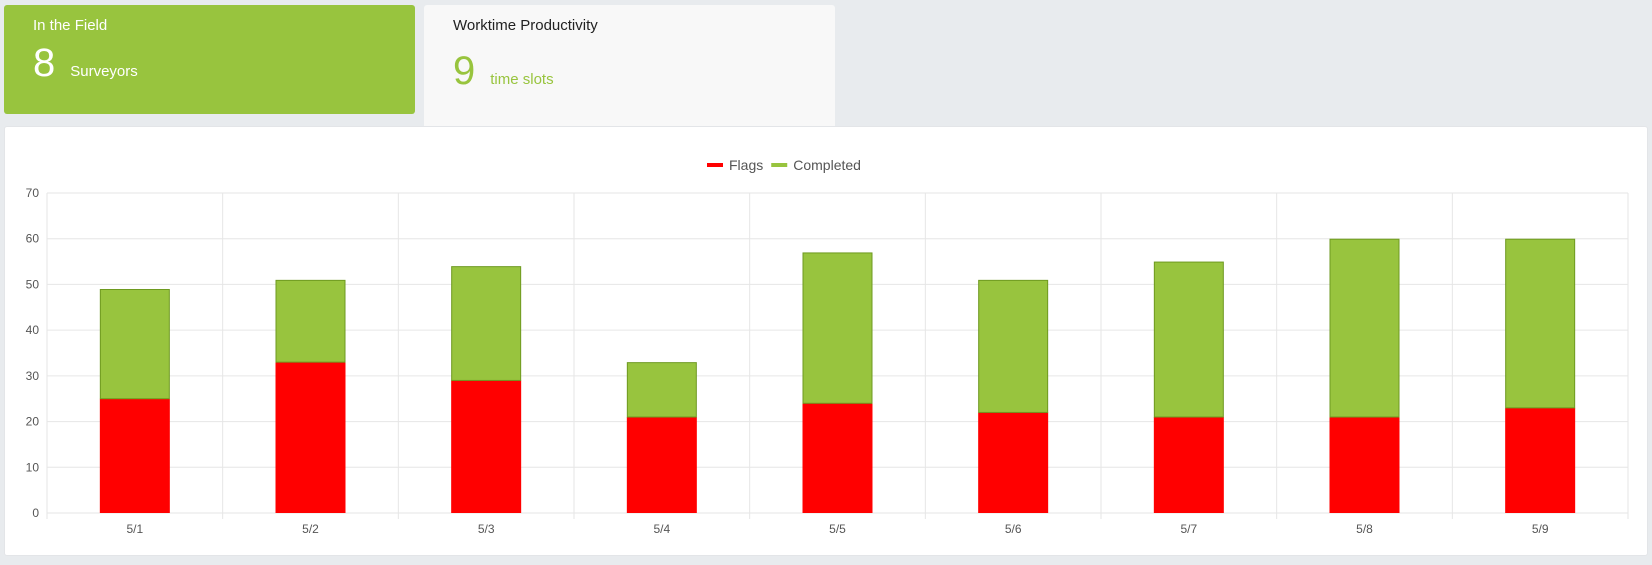  Describe the element at coordinates (44, 63) in the screenshot. I see `surveyor-count: 8` at that location.